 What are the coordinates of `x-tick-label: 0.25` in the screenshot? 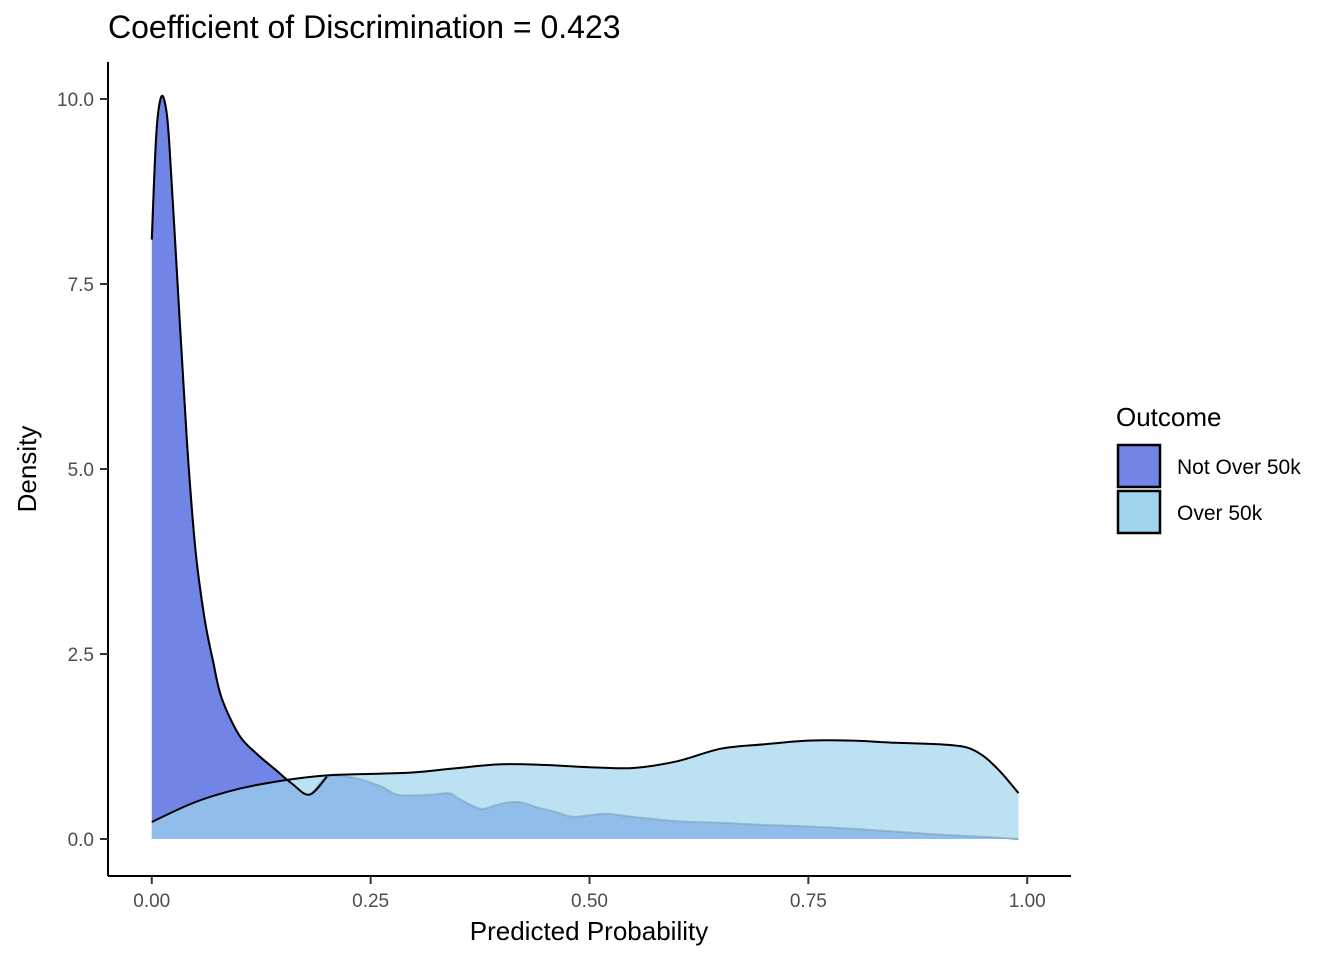 It's located at (370, 901).